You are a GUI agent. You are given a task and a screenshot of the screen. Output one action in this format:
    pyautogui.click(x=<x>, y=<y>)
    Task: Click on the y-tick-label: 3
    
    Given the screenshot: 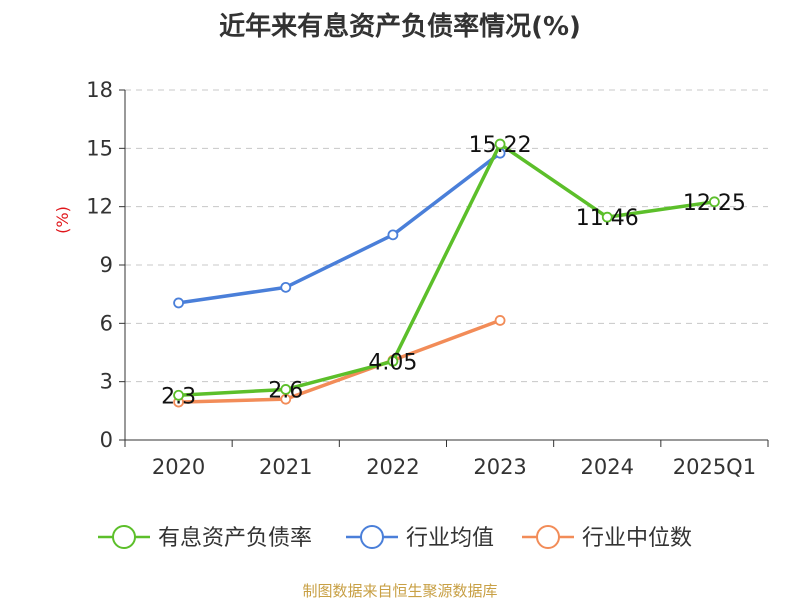 What is the action you would take?
    pyautogui.click(x=106, y=382)
    